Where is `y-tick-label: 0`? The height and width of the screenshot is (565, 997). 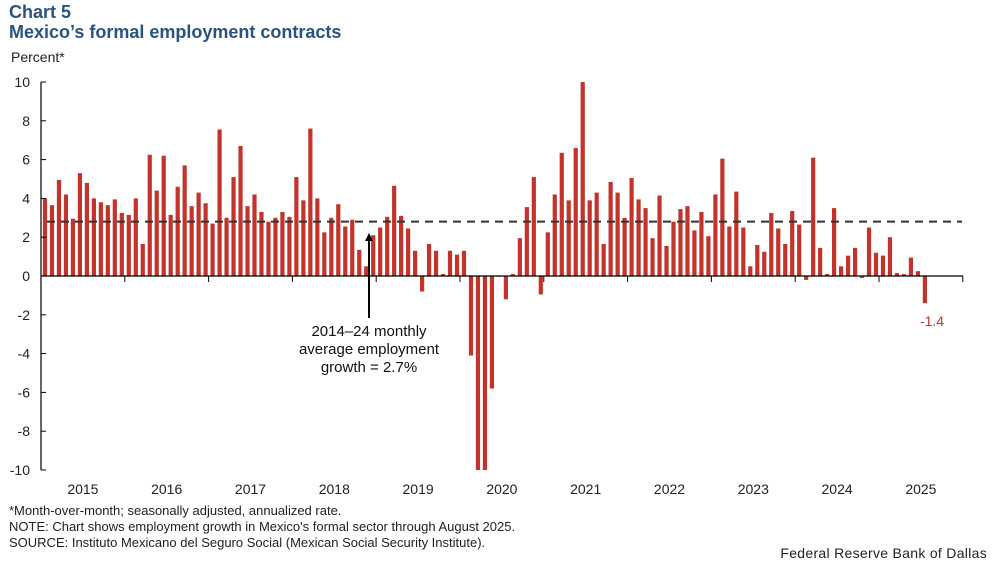
y-tick-label: 0 is located at coordinates (26, 276).